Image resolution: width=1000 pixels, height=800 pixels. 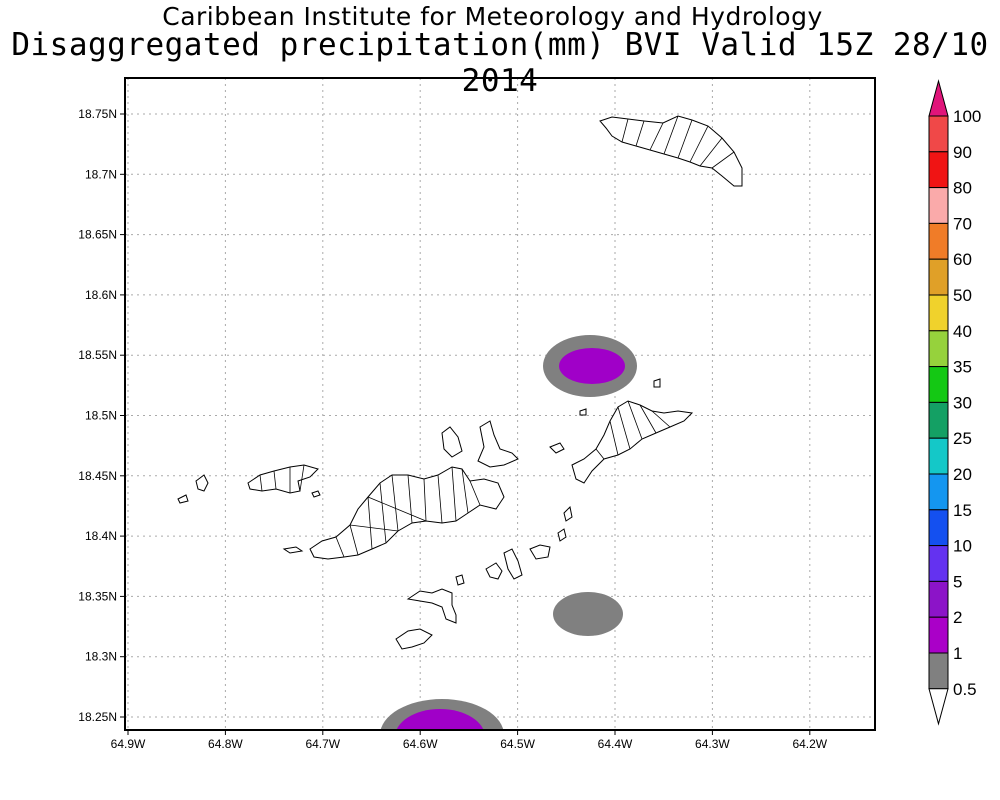 I want to click on colorbar-label: 0.5, so click(x=965, y=689).